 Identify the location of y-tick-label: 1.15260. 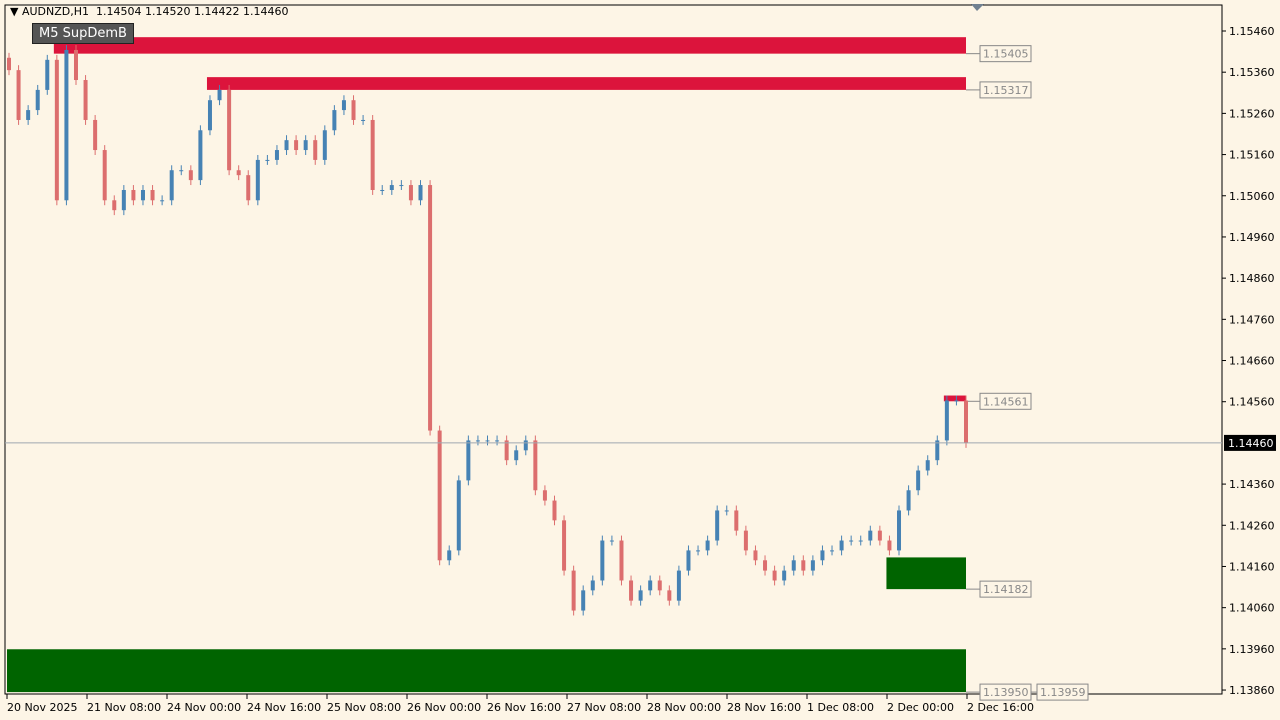
(1252, 113).